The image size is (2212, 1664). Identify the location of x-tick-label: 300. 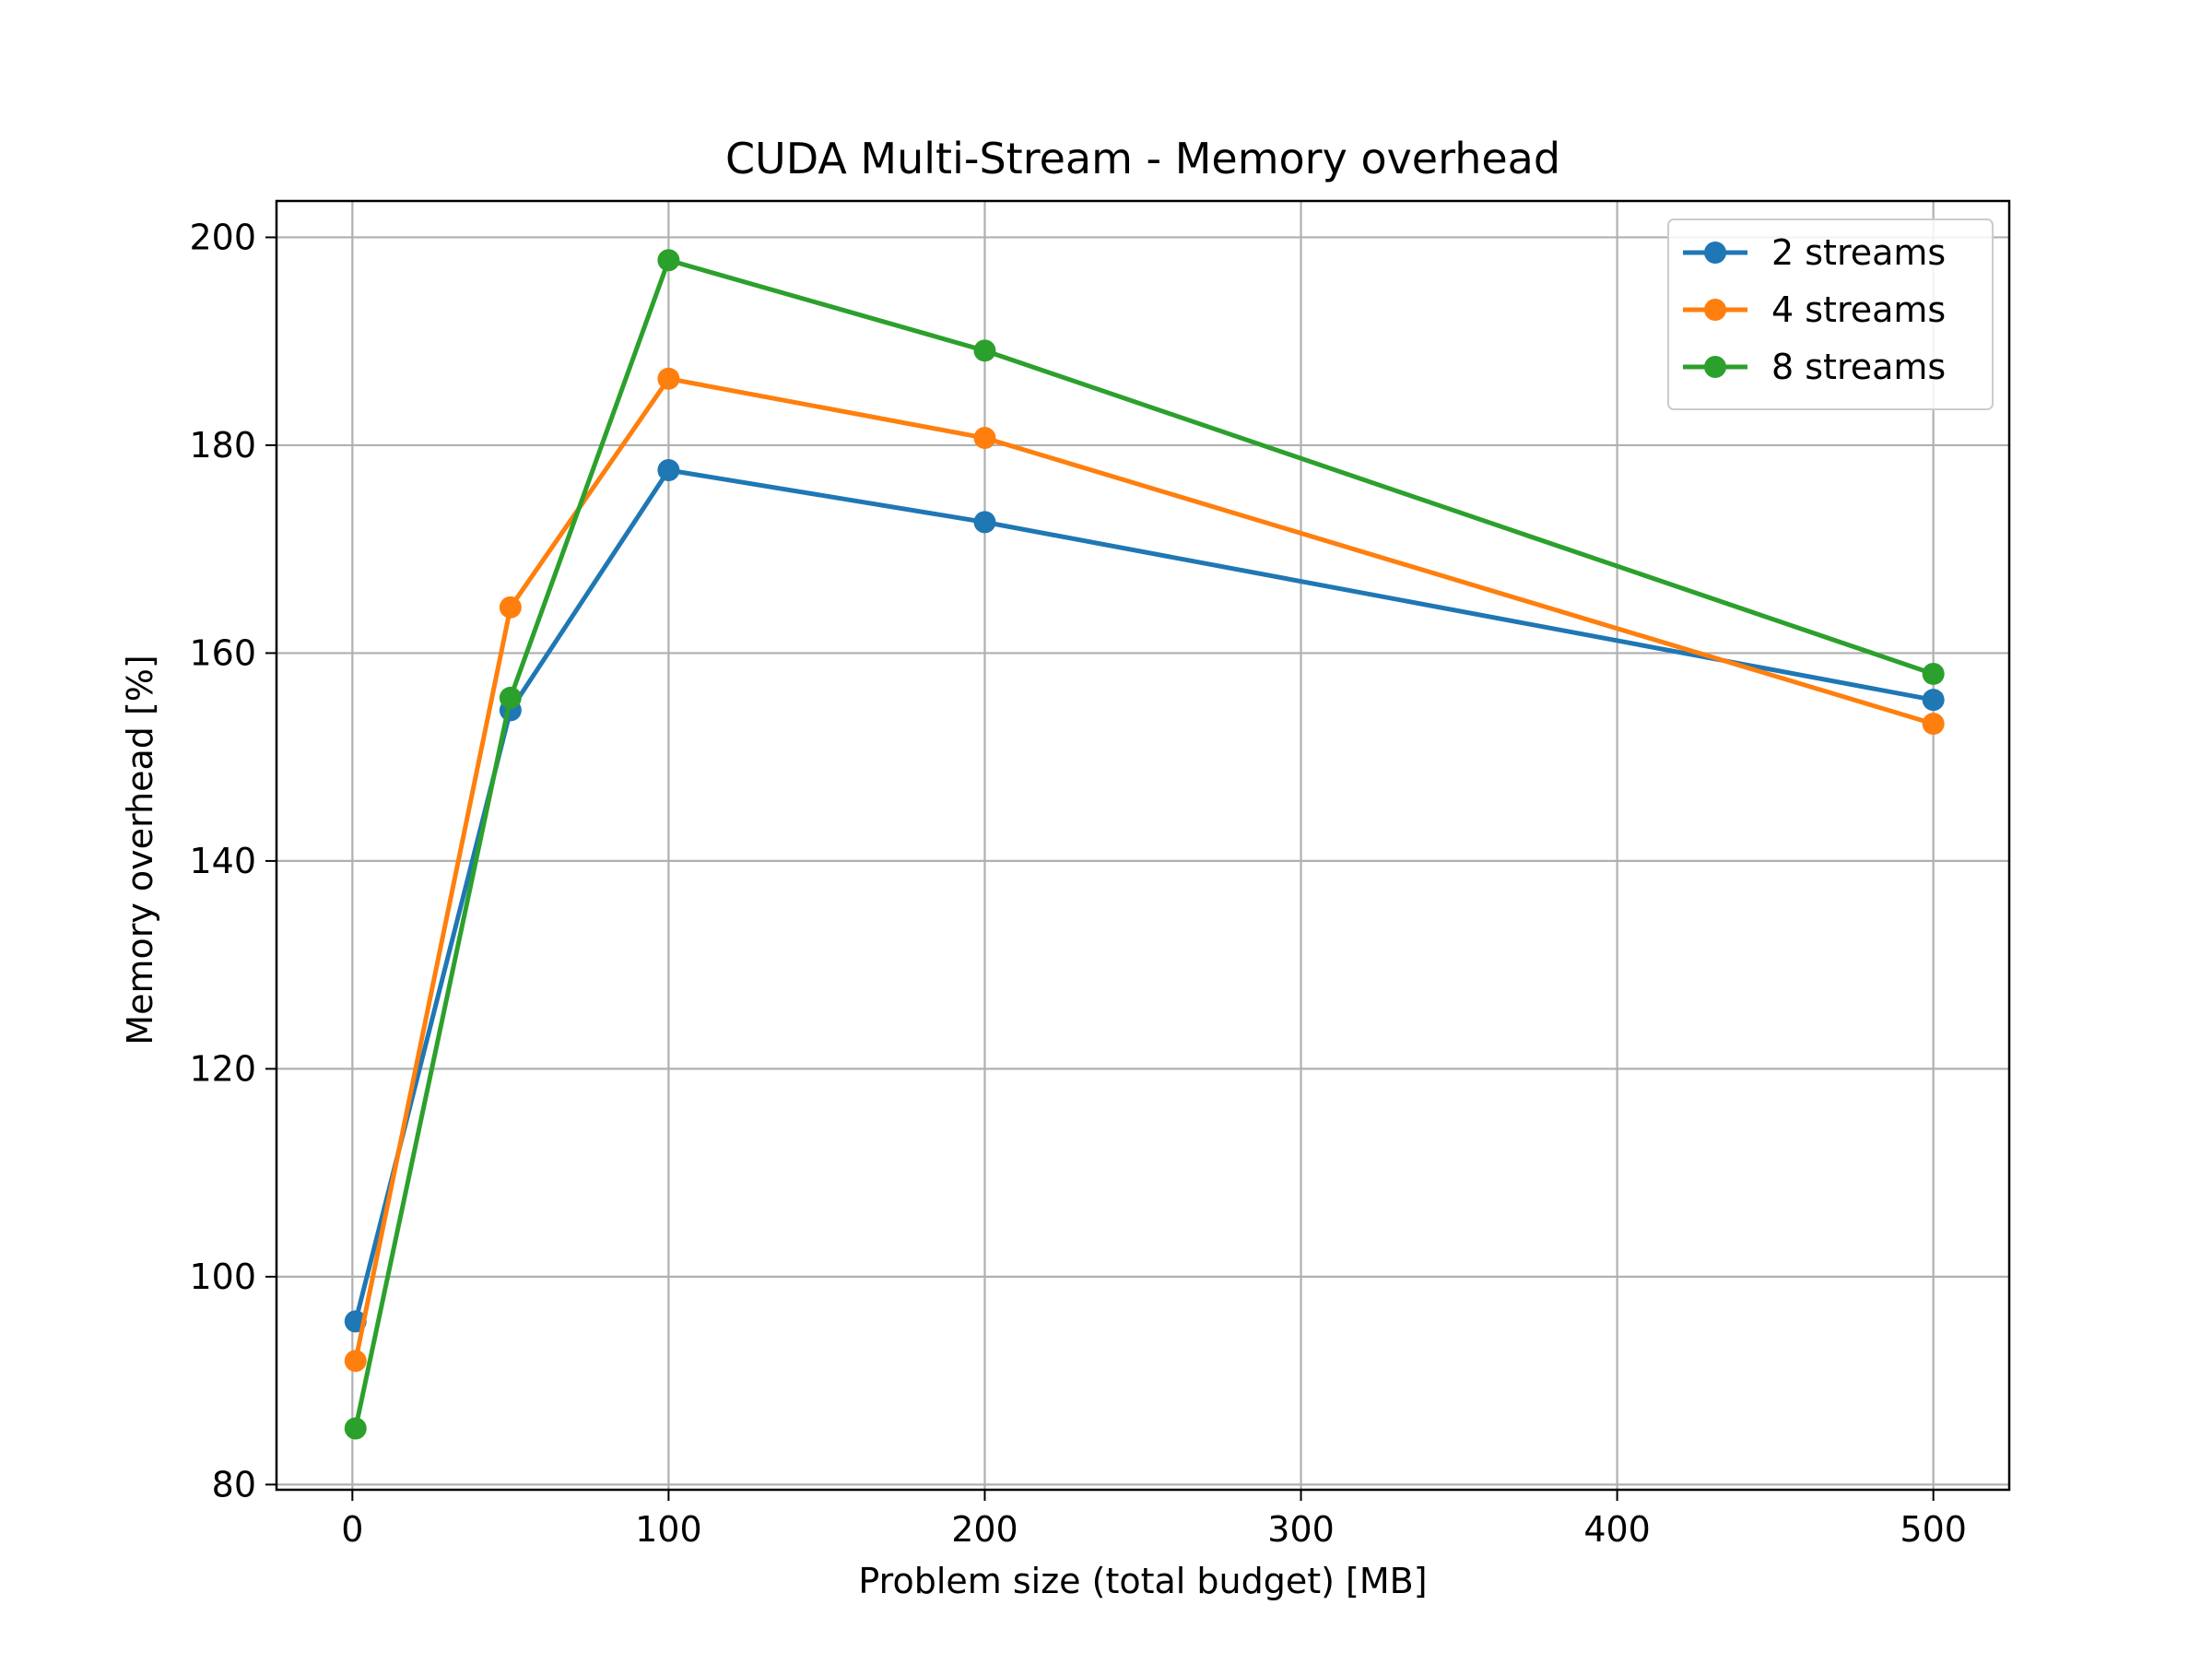
(1301, 1529).